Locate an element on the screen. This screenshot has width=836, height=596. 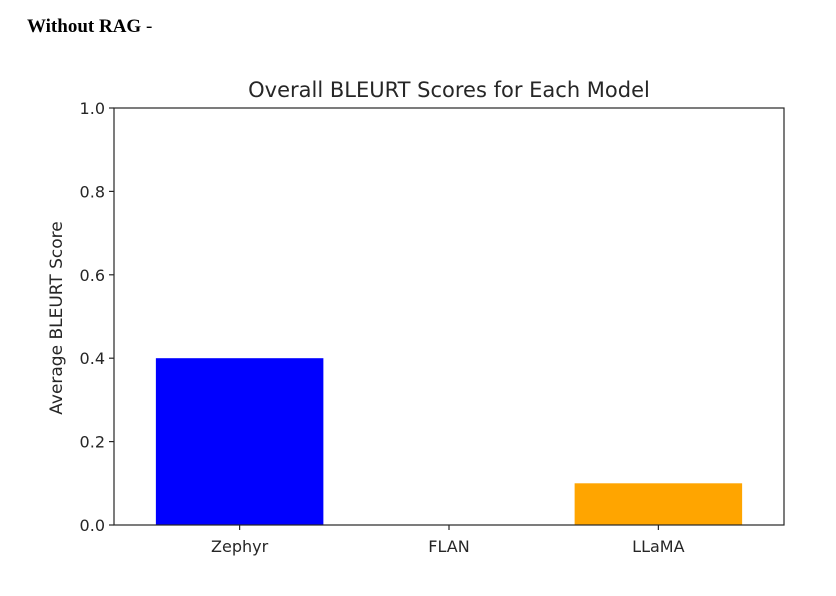
y-ticks-layer: 0.0 0.2 0.4 0.6 0.8 1.0 is located at coordinates (97, 317).